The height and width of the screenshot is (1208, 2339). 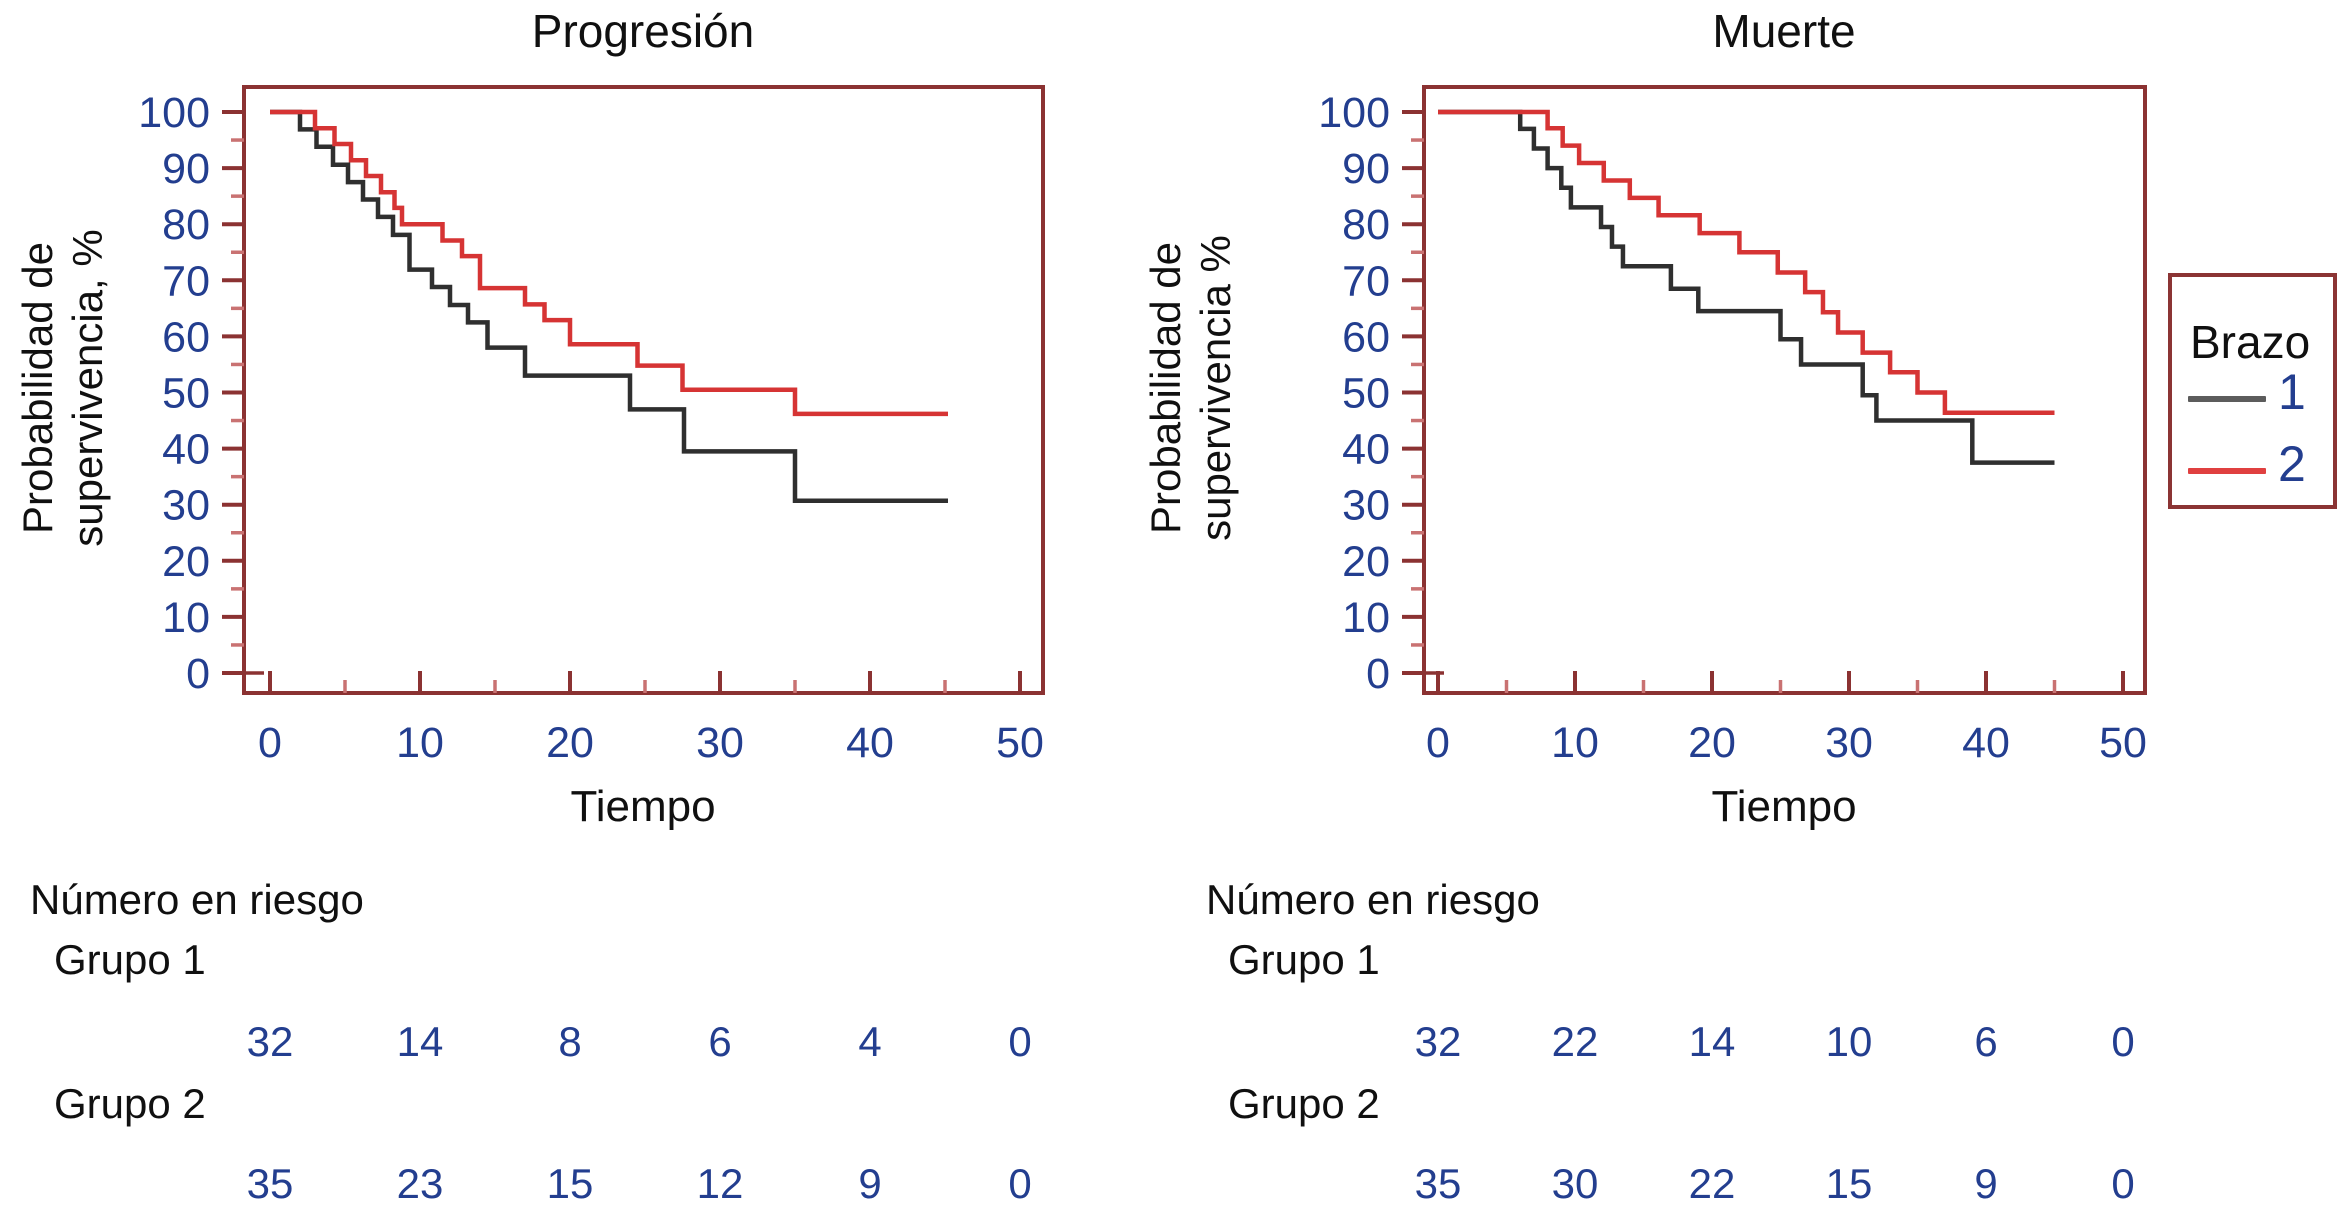 What do you see at coordinates (1304, 959) in the screenshot?
I see `right-risk-group1-label: Grupo 1` at bounding box center [1304, 959].